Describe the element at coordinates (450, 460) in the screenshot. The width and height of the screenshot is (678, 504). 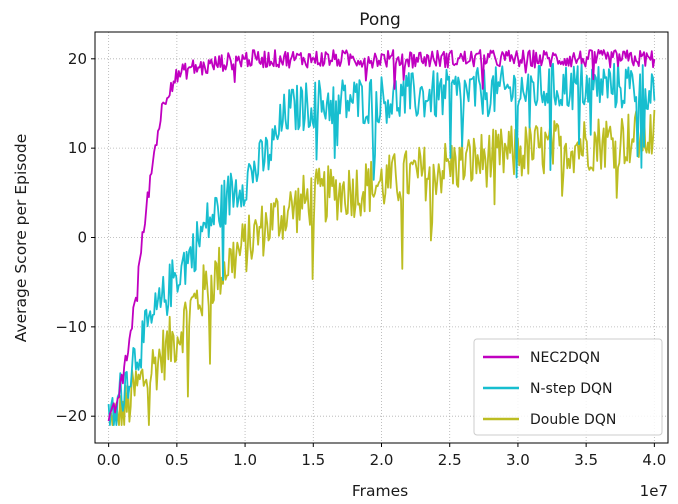
I see `x-tick-label: 2.5` at that location.